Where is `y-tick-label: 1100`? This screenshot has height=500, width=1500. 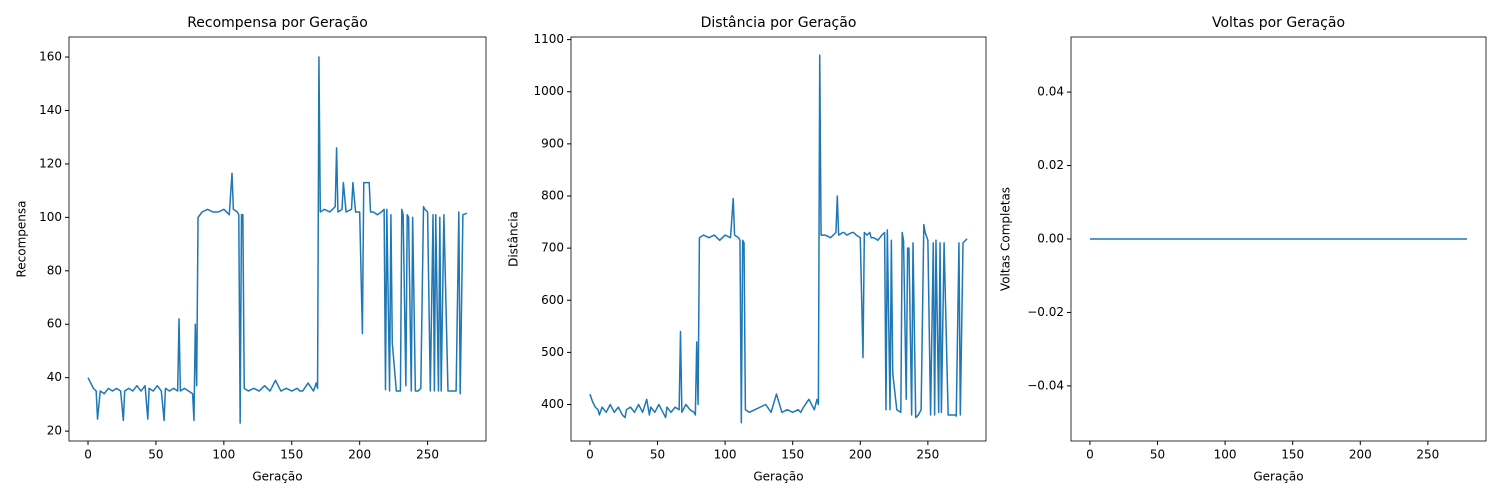 y-tick-label: 1100 is located at coordinates (548, 39).